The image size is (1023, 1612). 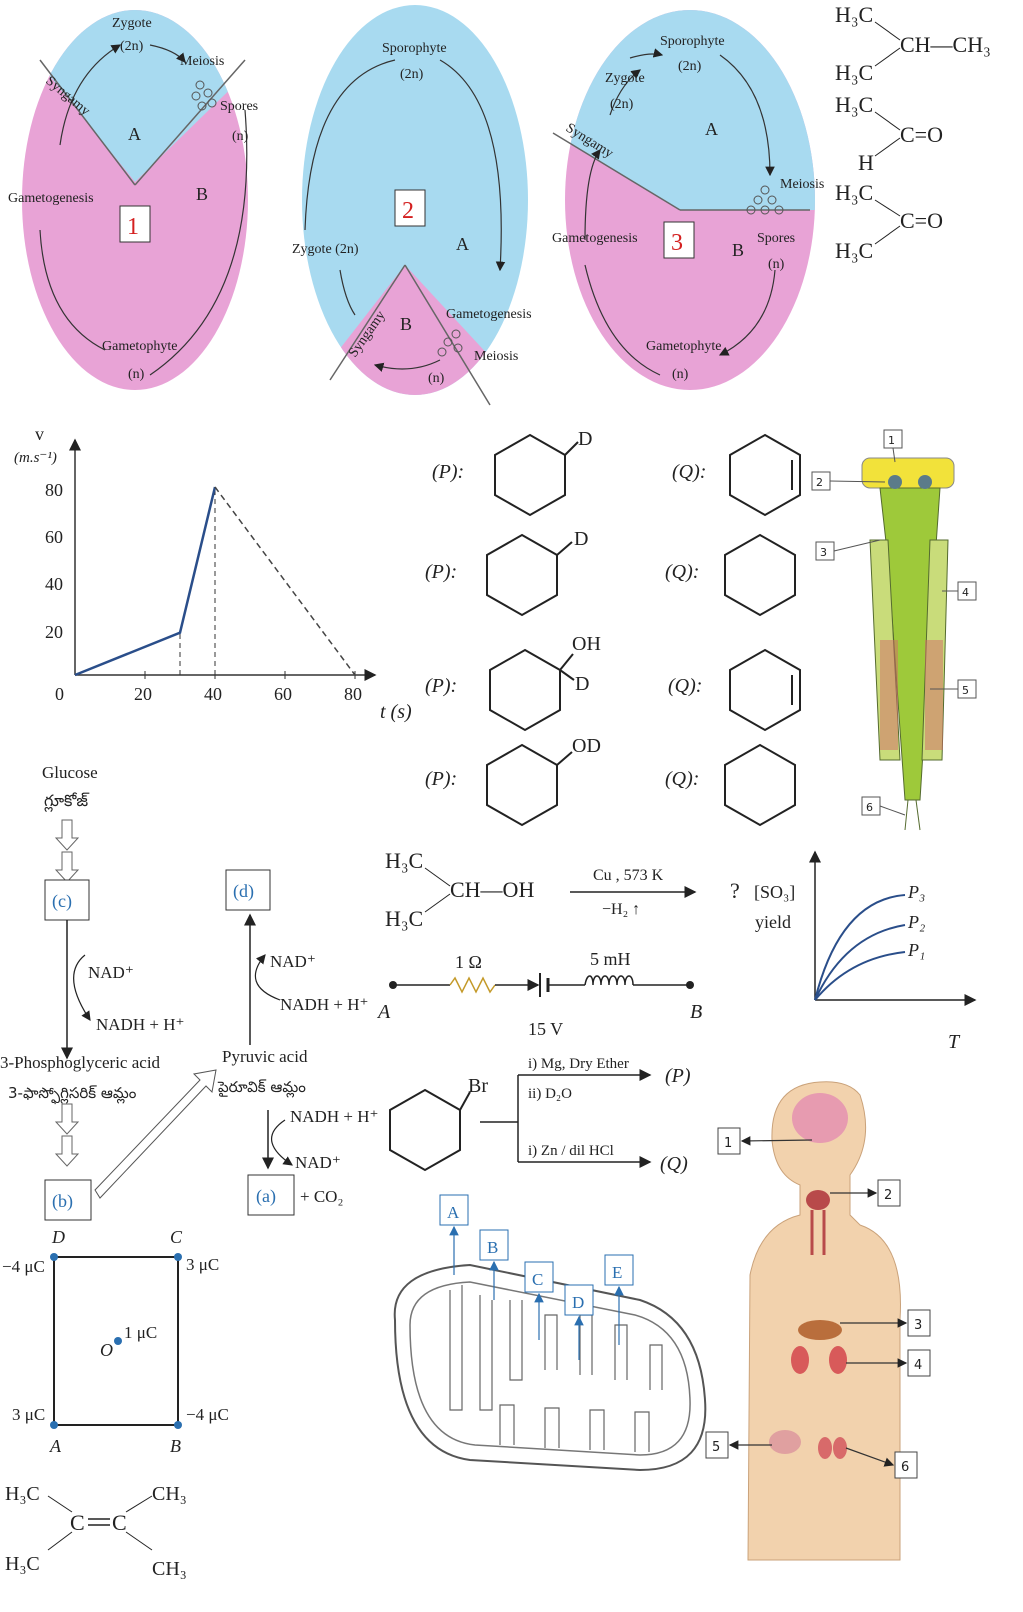 I want to click on body-label-1: 1, so click(x=728, y=1143).